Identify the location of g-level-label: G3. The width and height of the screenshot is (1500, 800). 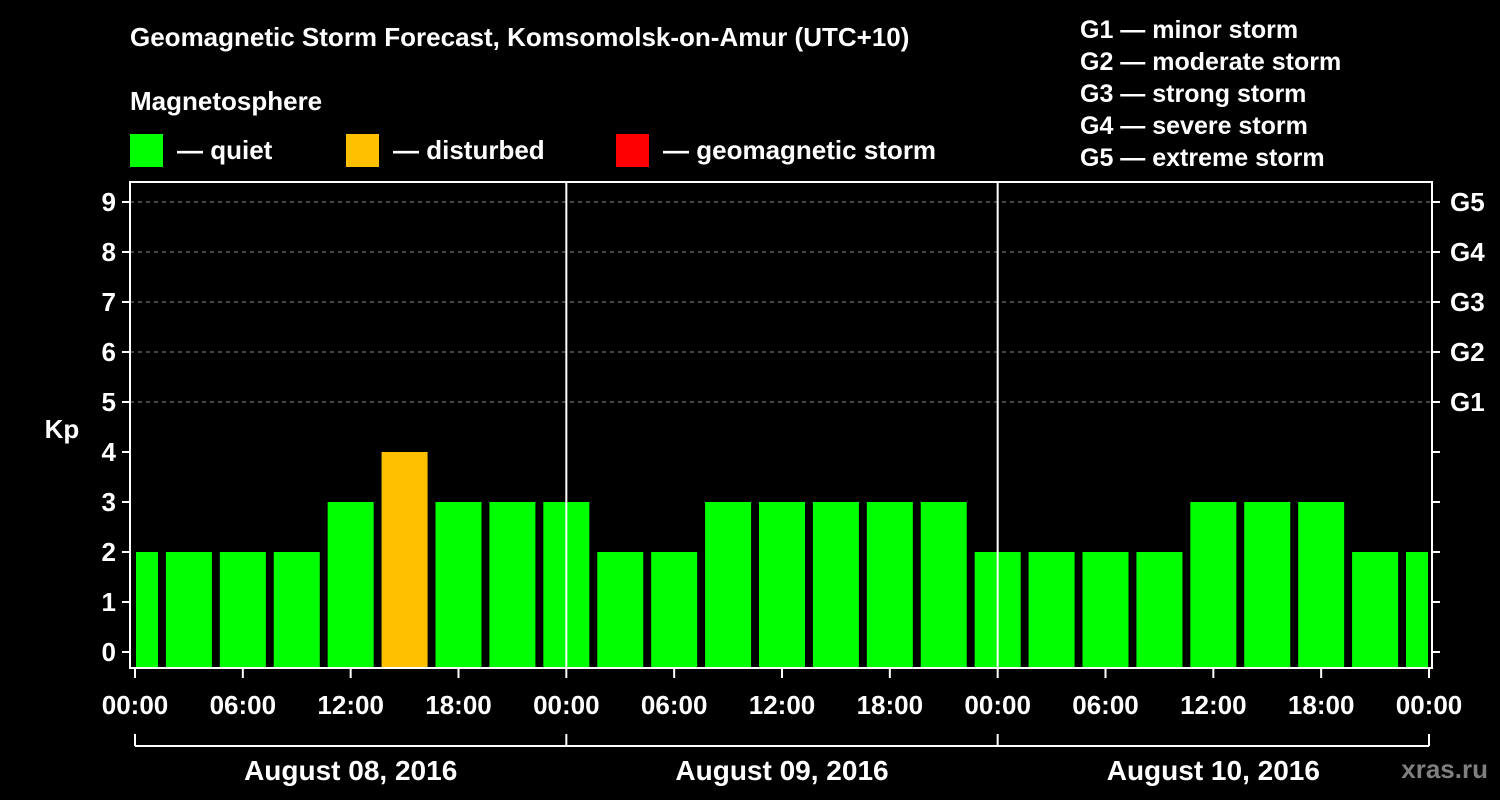
(1467, 302).